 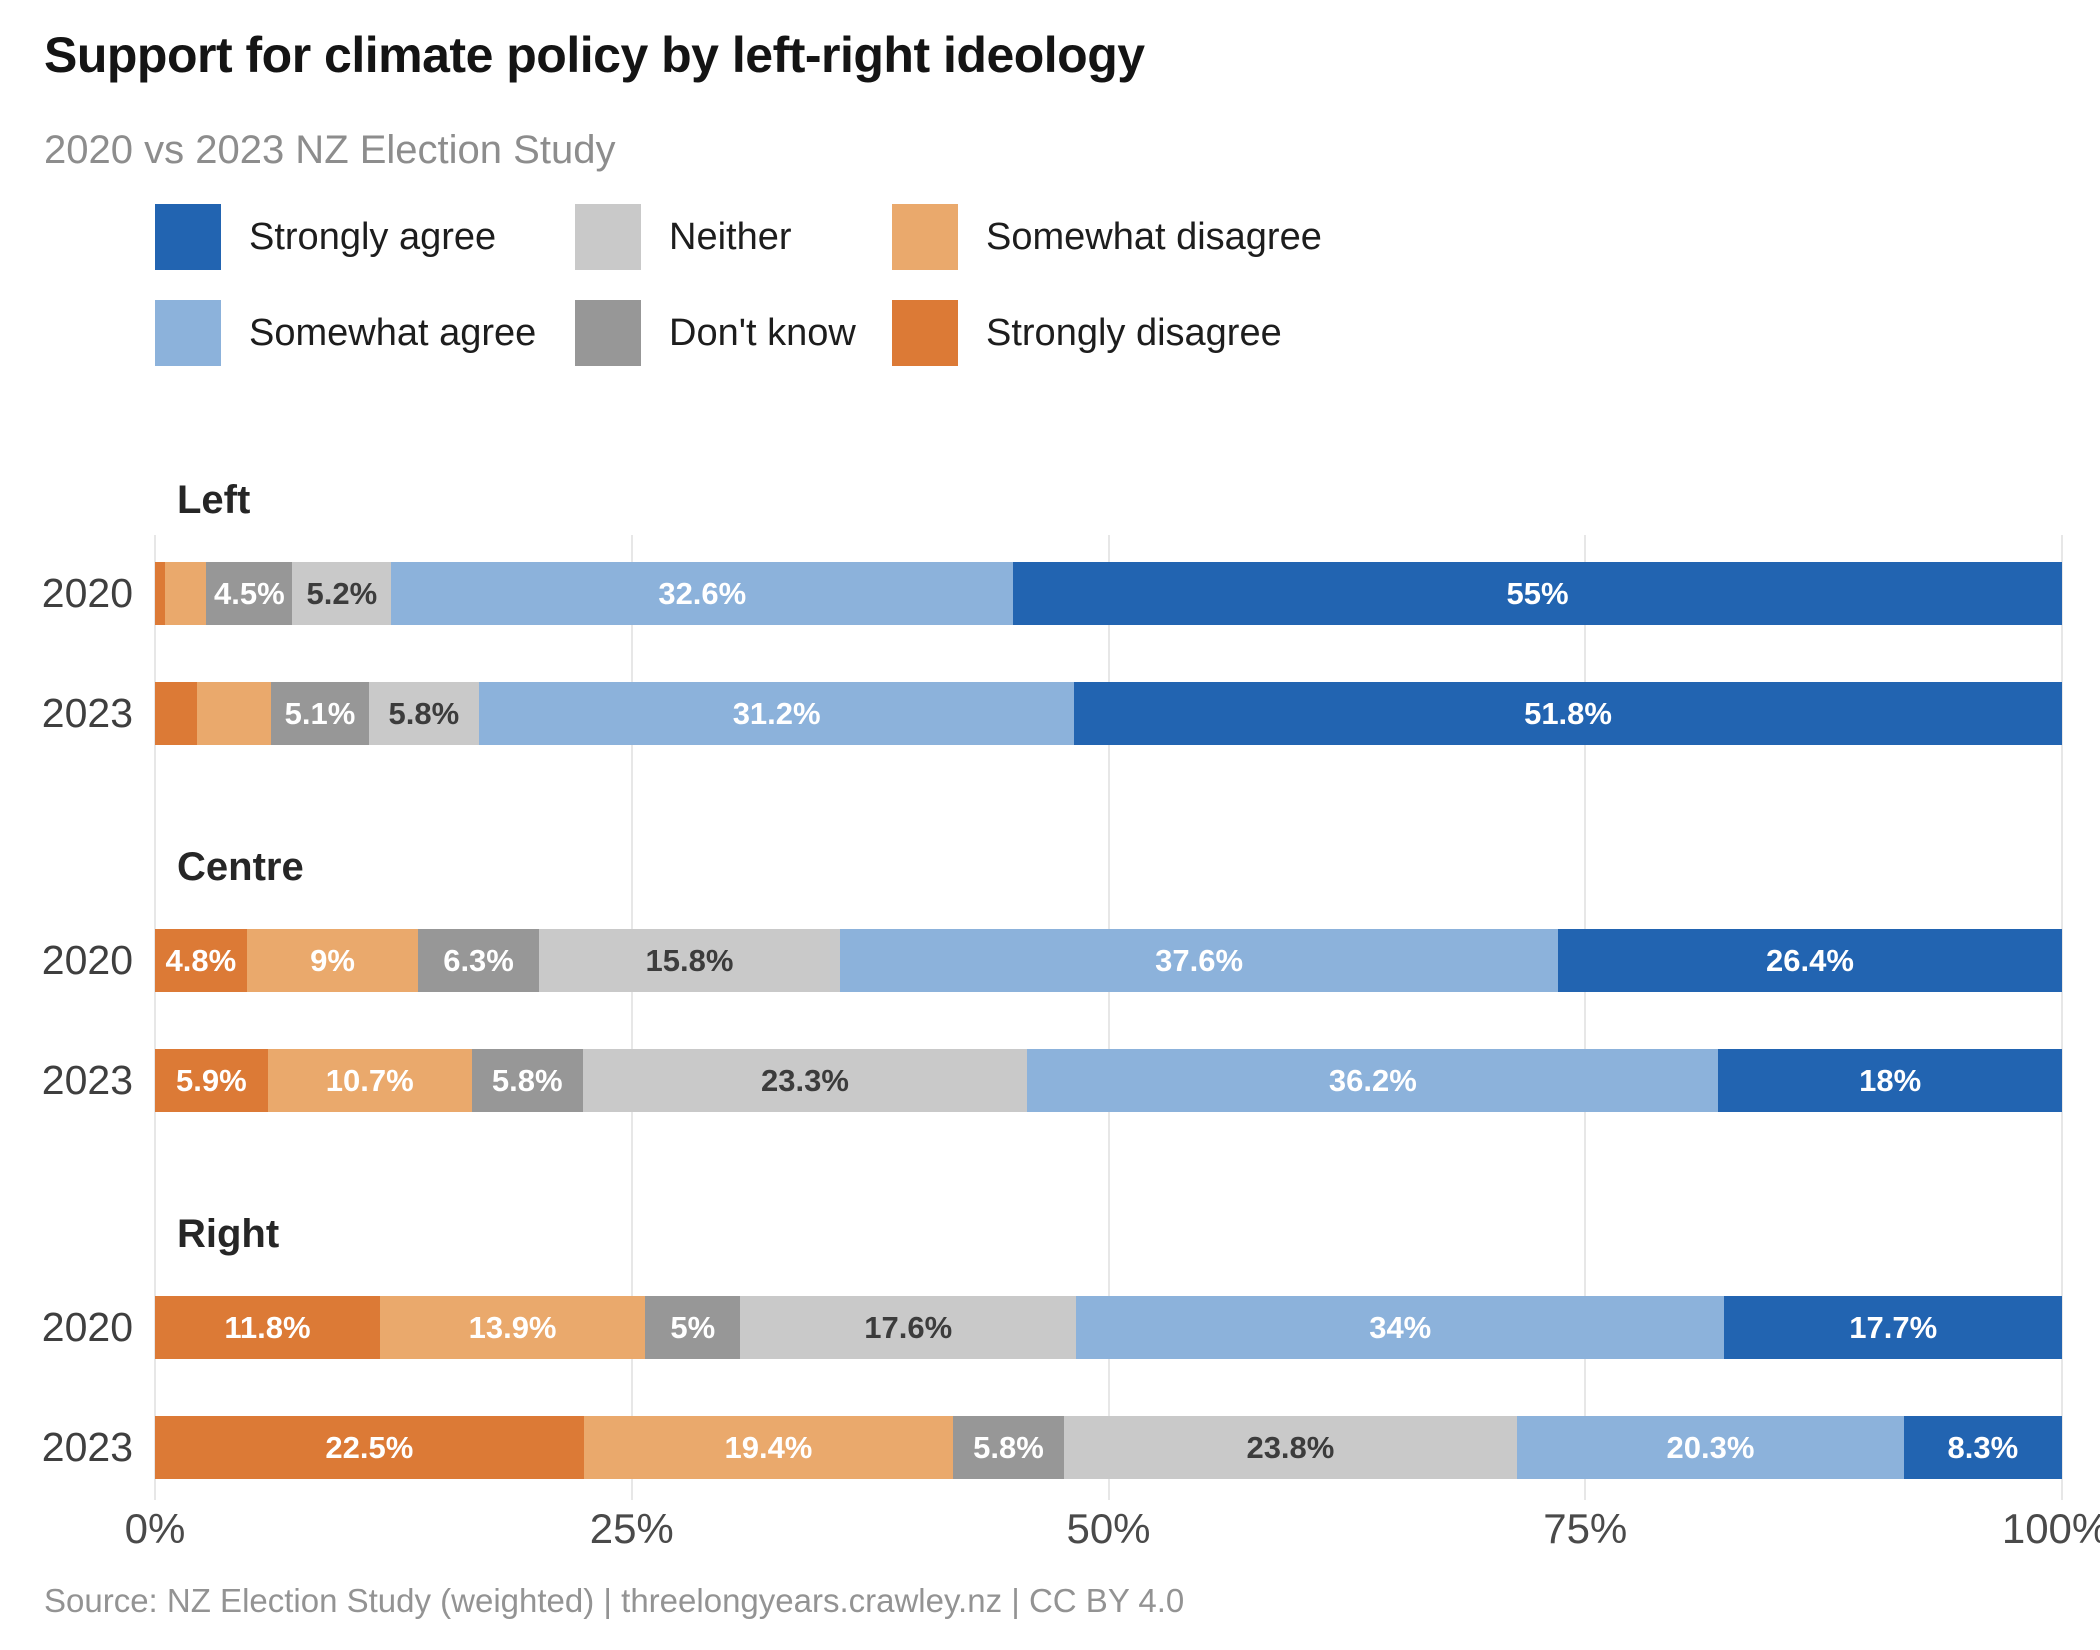 What do you see at coordinates (155, 1528) in the screenshot?
I see `x-tick-0: 0%` at bounding box center [155, 1528].